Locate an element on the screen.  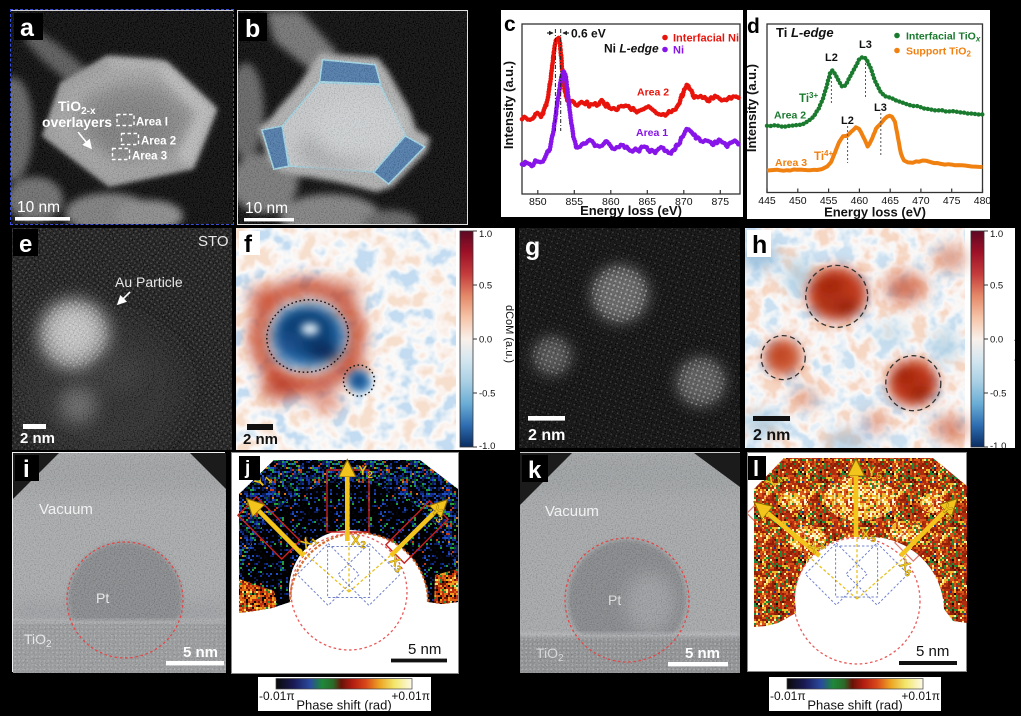
svg-text: 460 is located at coordinates (860, 201).